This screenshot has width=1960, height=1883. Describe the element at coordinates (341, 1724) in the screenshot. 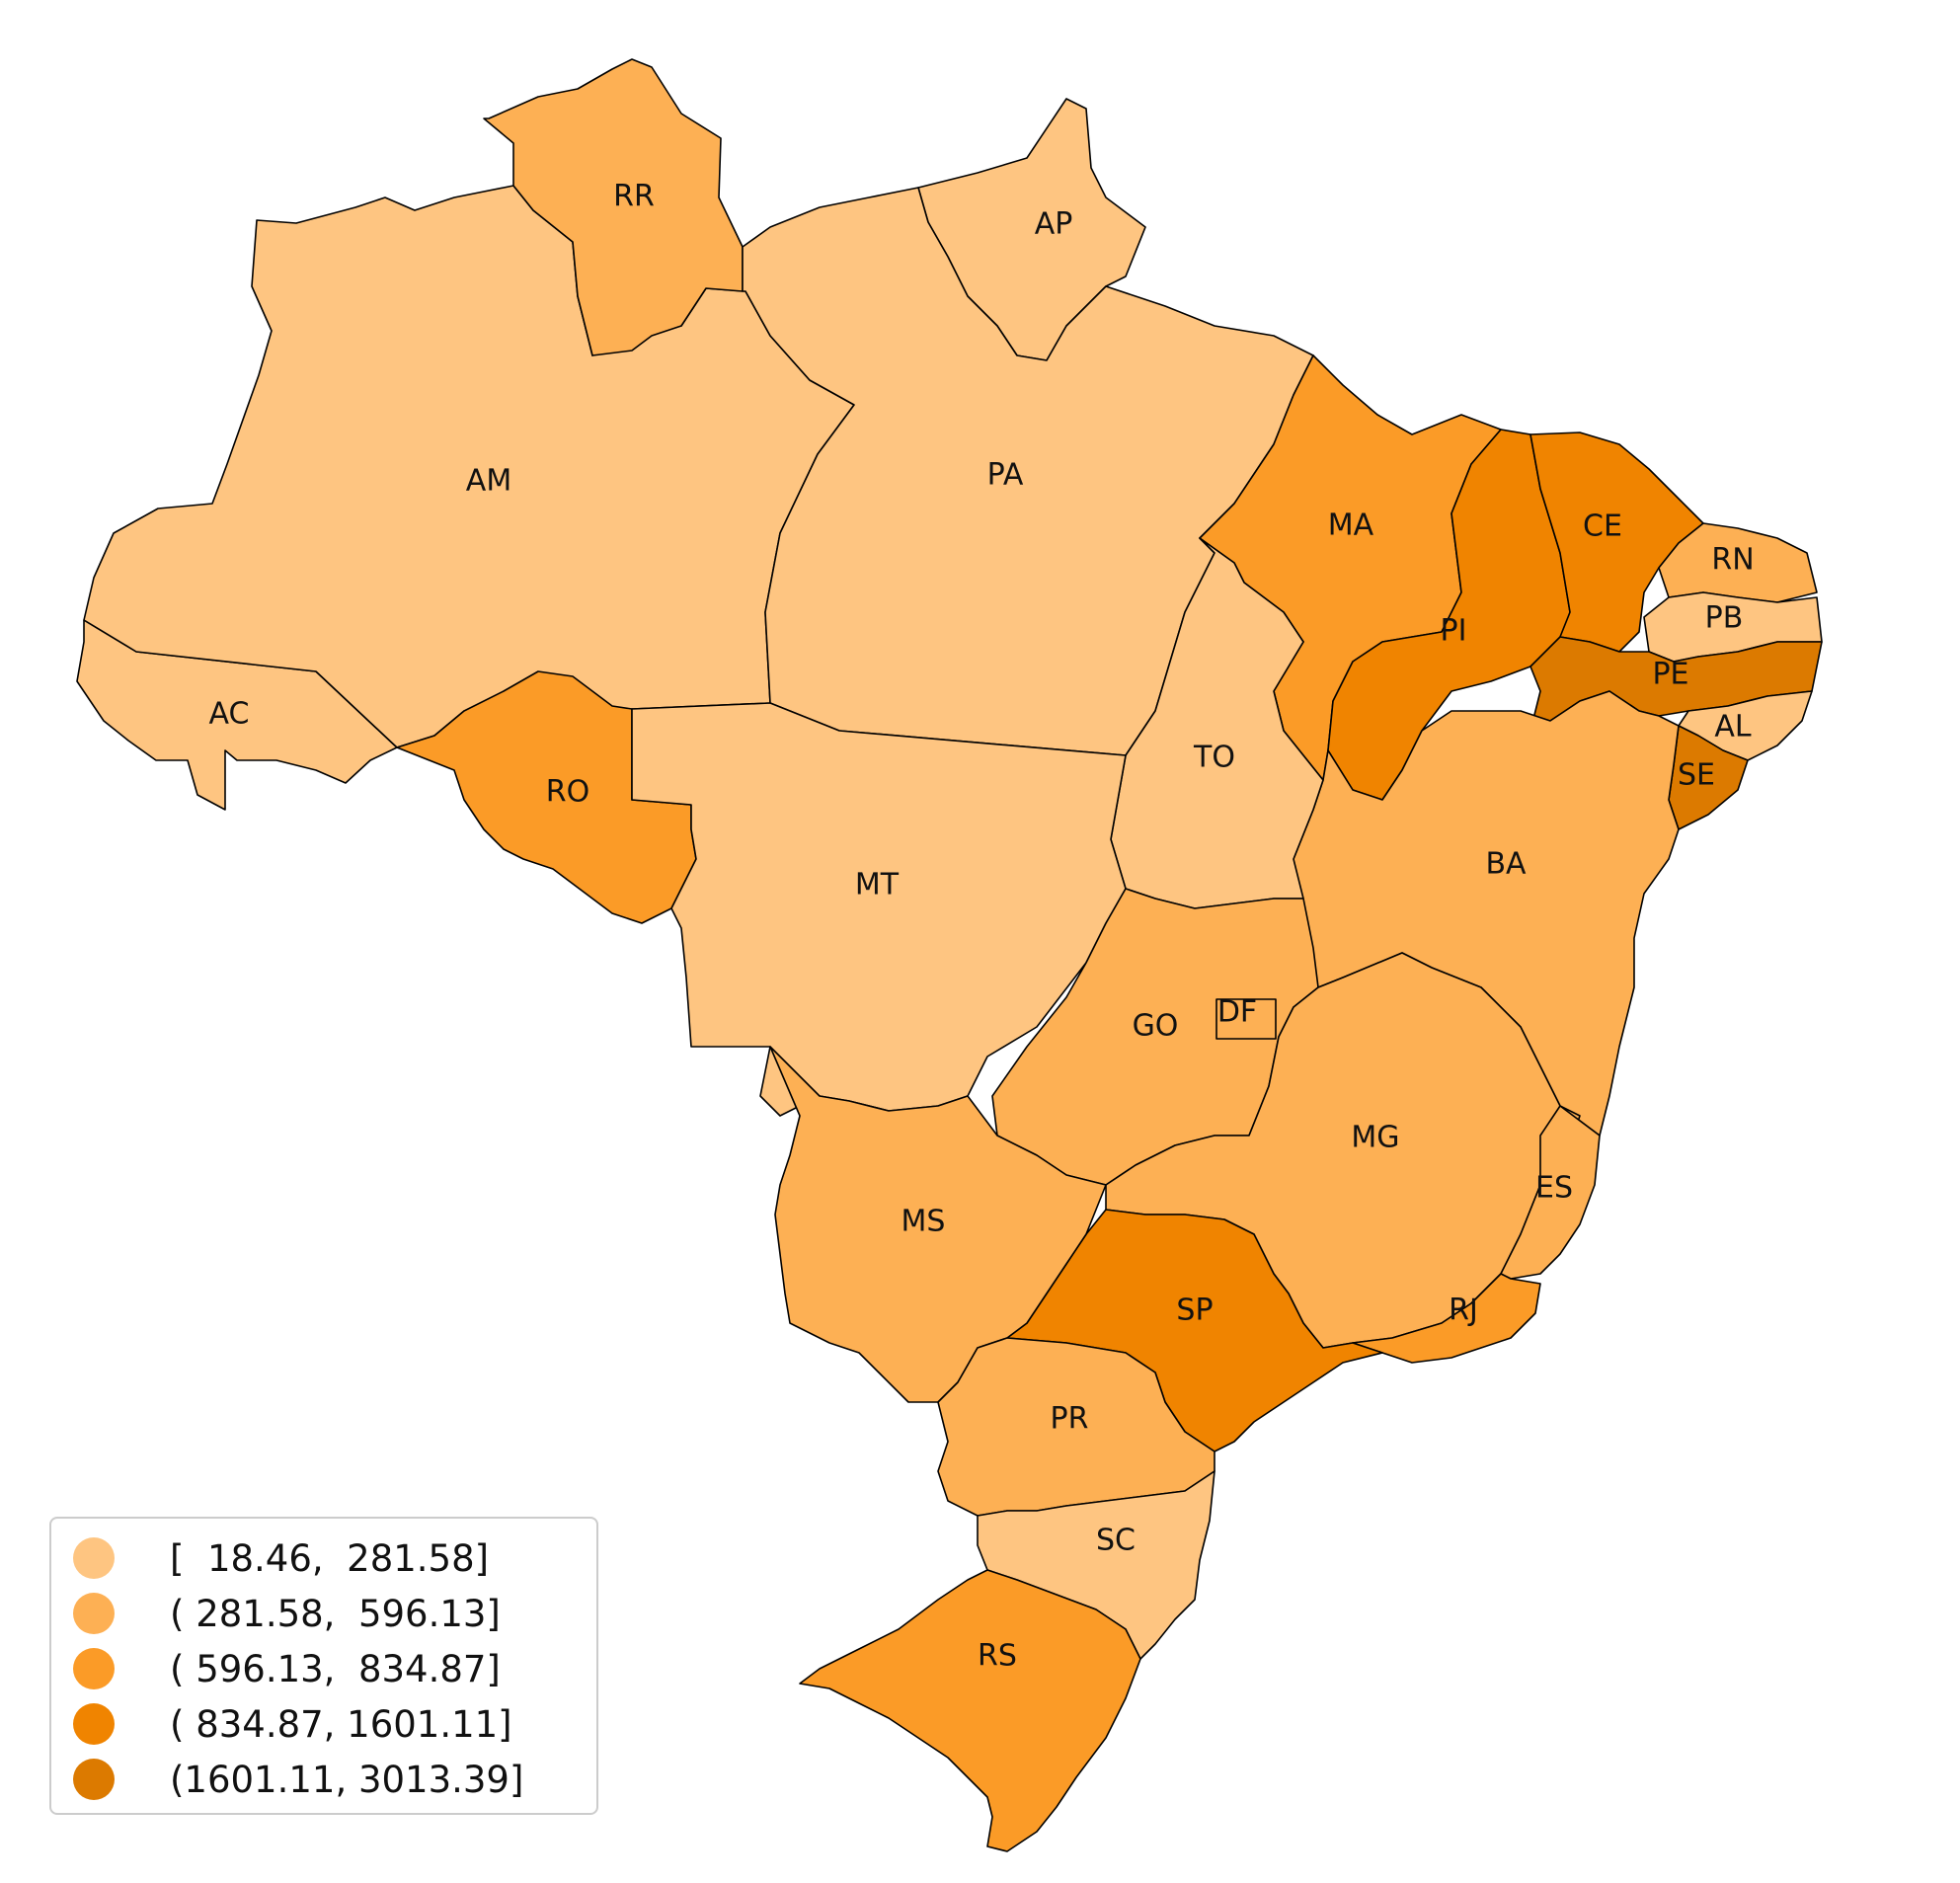

I see `legend-label-3: ( 834.87, 1601.11]` at that location.